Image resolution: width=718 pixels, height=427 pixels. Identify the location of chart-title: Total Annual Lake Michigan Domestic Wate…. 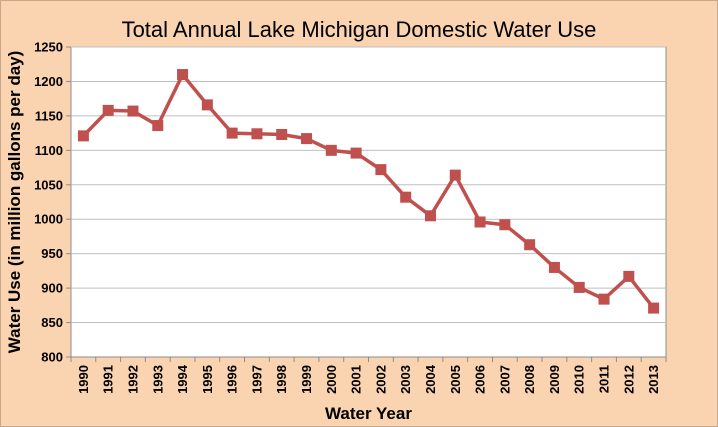
(359, 29).